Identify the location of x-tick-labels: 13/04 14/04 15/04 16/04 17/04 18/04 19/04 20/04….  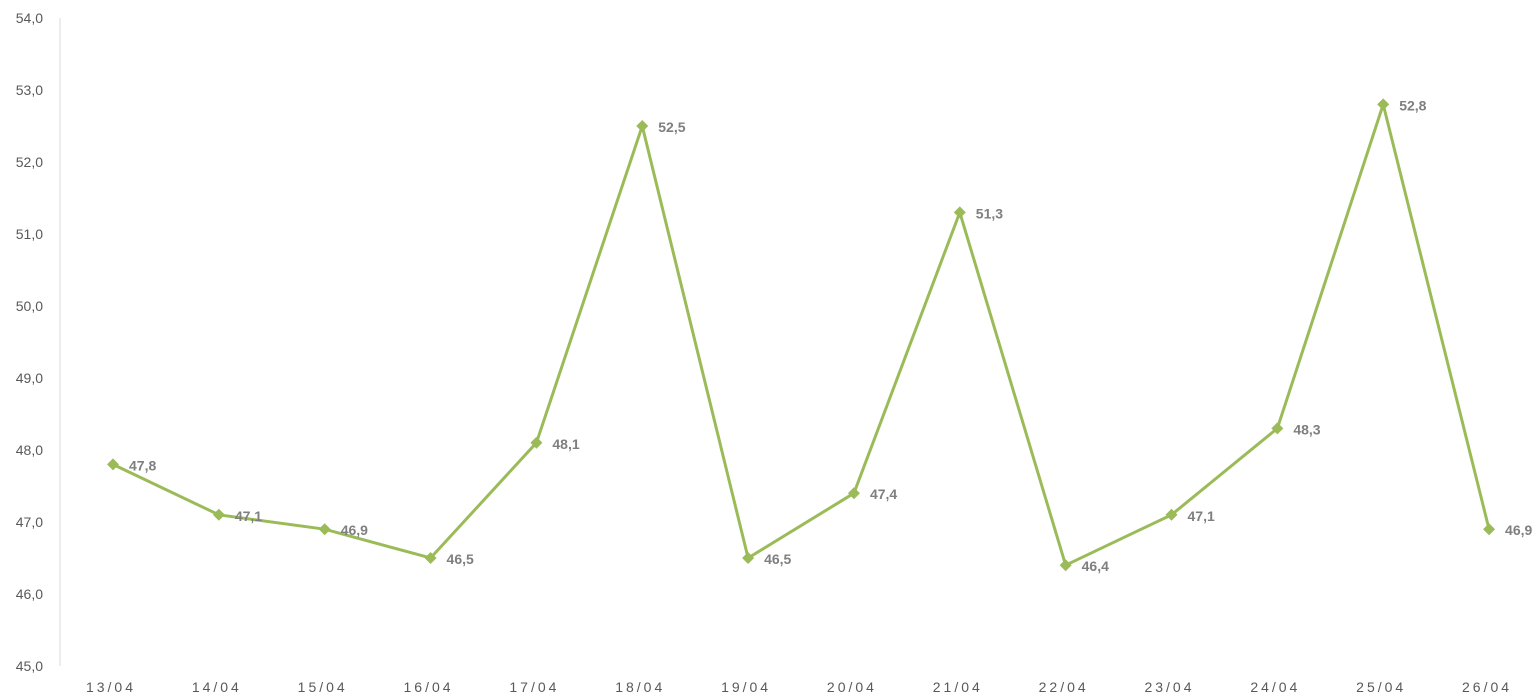
(799, 687).